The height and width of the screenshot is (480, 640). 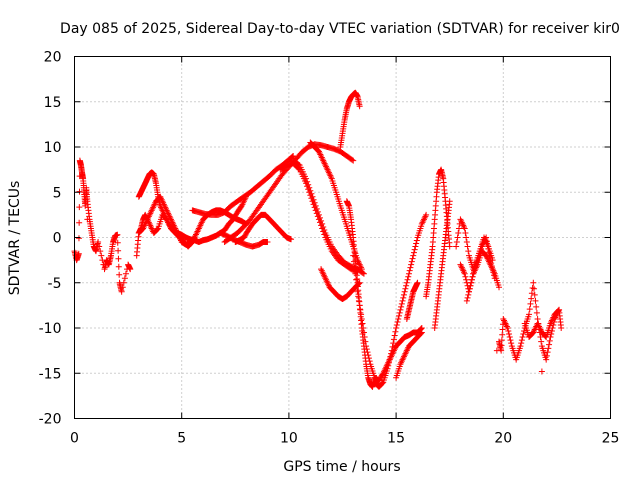 I want to click on y-tick-label: -10, so click(x=50, y=329).